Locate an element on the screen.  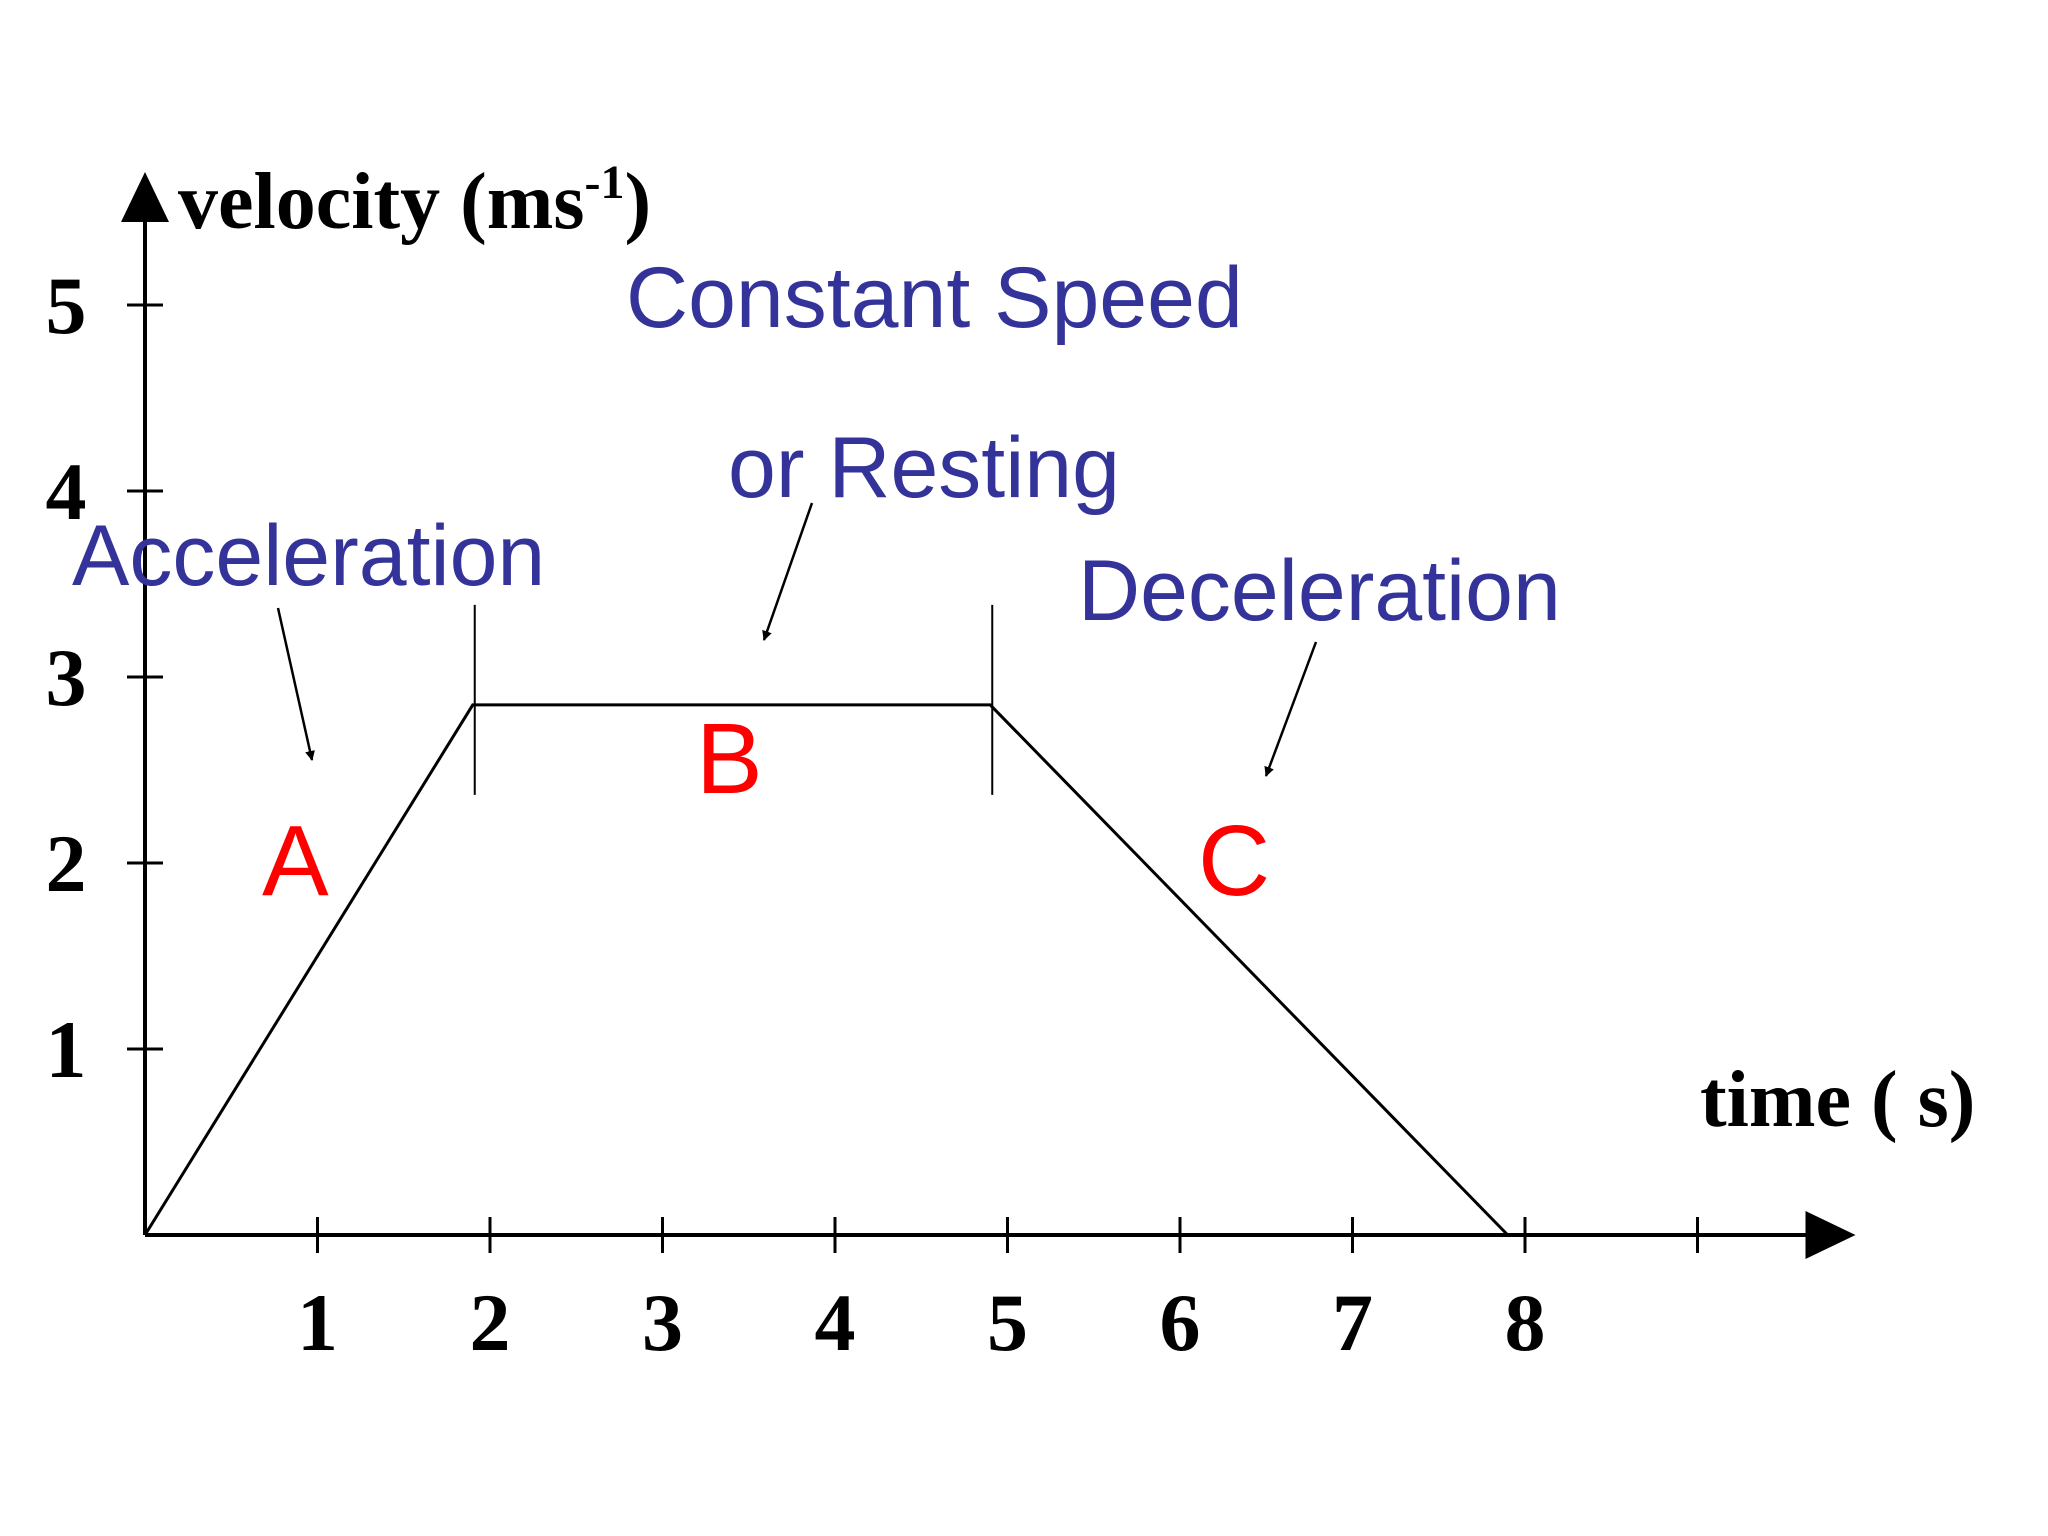
annotation-arrows is located at coordinates (797, 639).